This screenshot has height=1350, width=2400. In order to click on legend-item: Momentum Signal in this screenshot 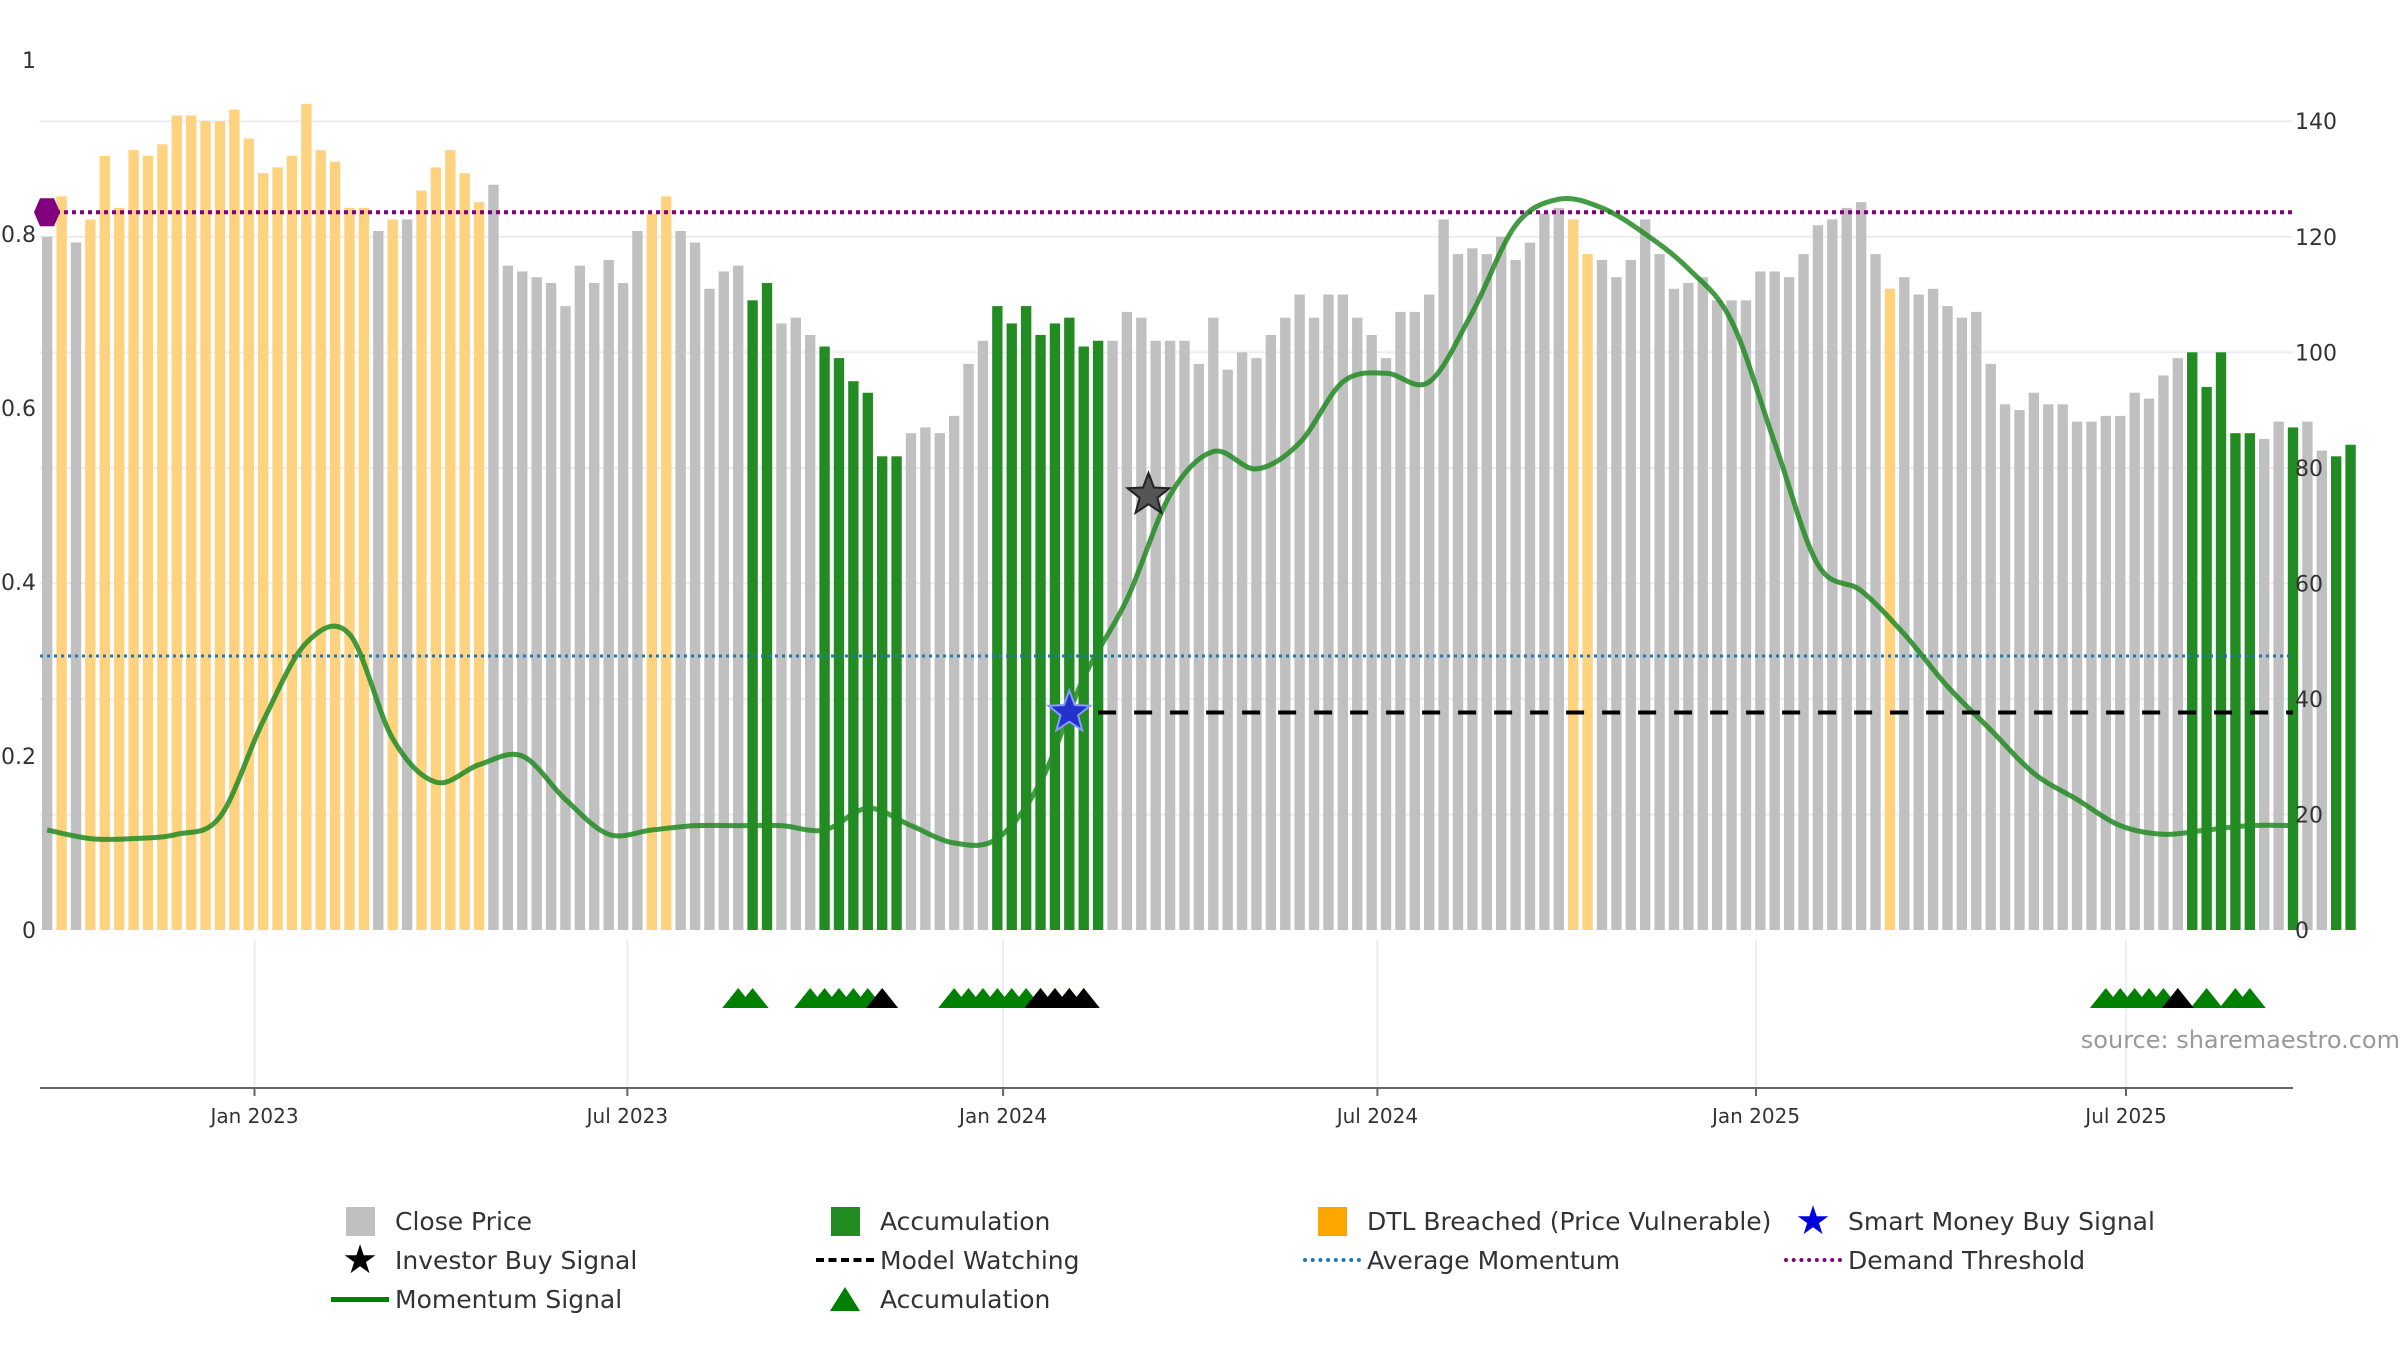, I will do `click(473, 1299)`.